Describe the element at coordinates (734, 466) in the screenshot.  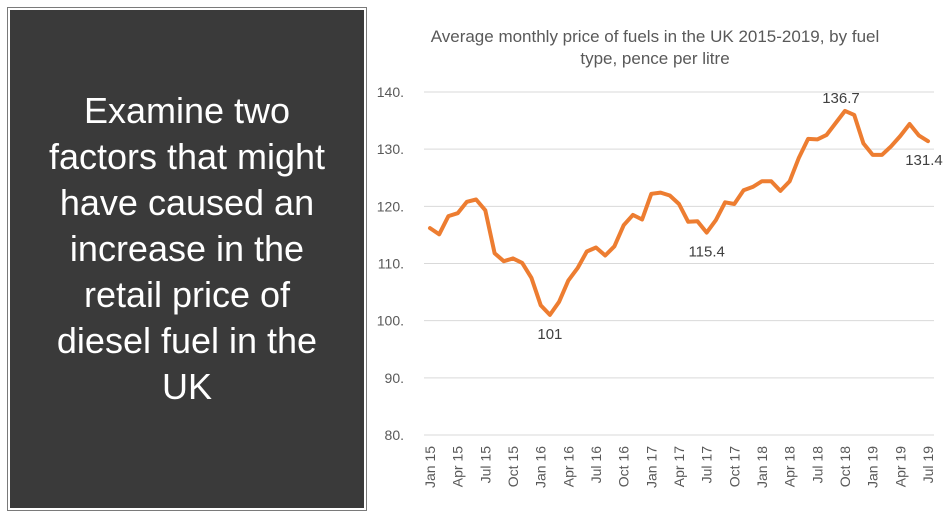
I see `x-tick-label: Oct 17` at that location.